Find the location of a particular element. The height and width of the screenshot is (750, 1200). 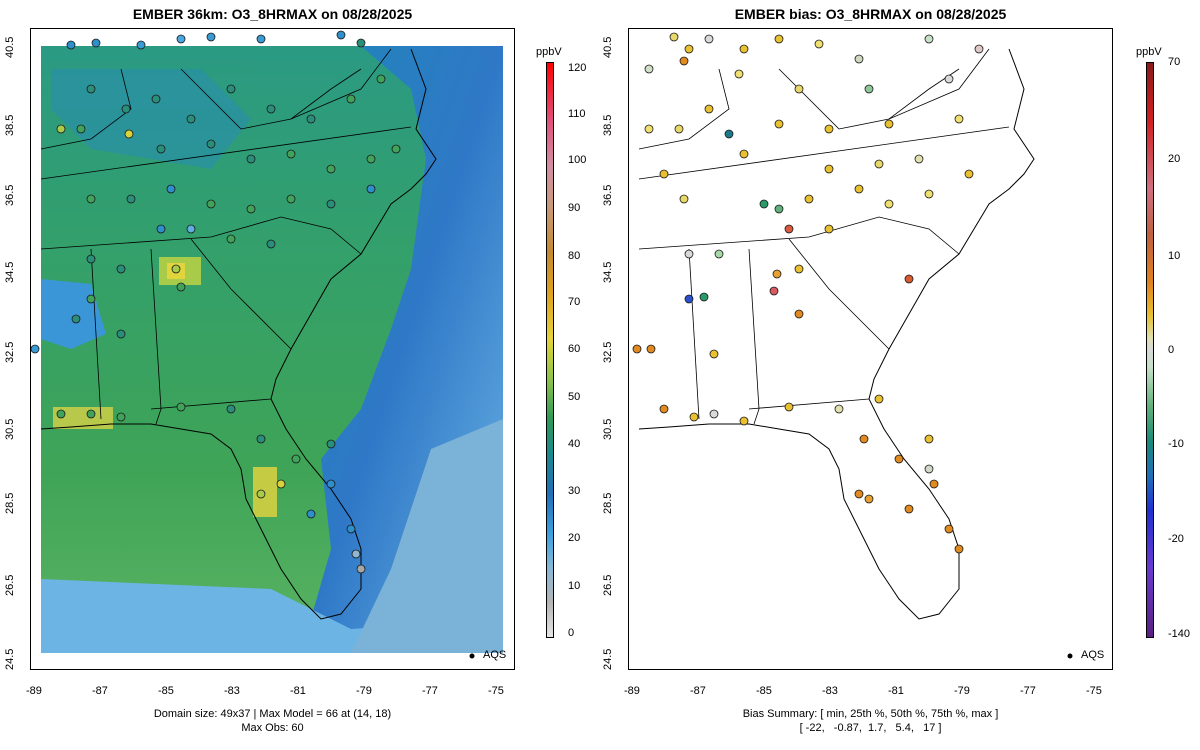

right-x-tick--83: -83 is located at coordinates (830, 691).